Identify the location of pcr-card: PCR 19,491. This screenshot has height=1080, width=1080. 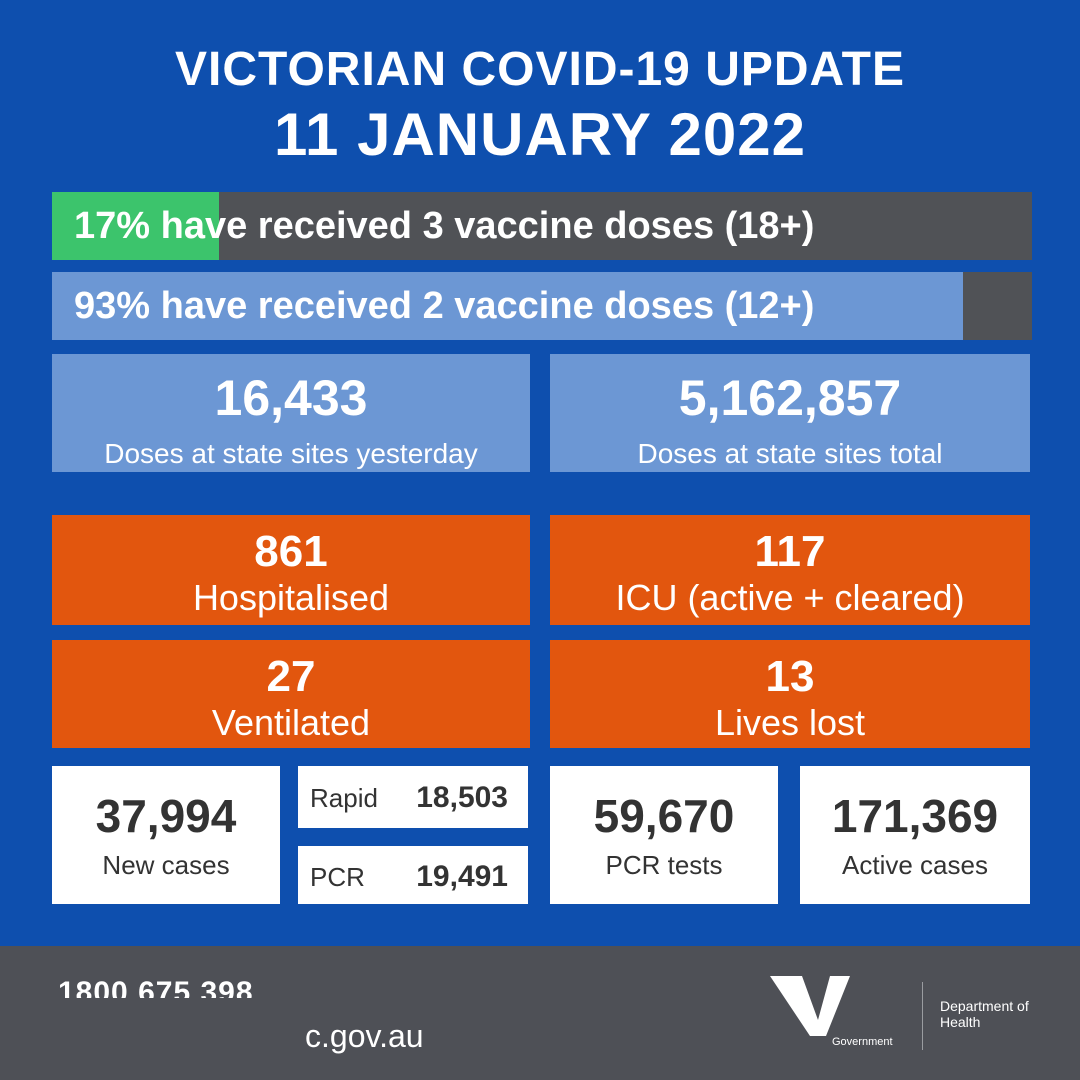
(413, 875).